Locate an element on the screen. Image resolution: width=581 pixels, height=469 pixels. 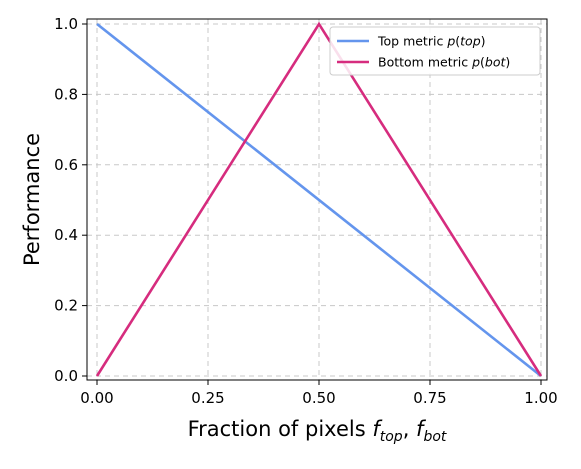
legend-label-bottom-metric: Bottom metric p(bot) is located at coordinates (444, 62).